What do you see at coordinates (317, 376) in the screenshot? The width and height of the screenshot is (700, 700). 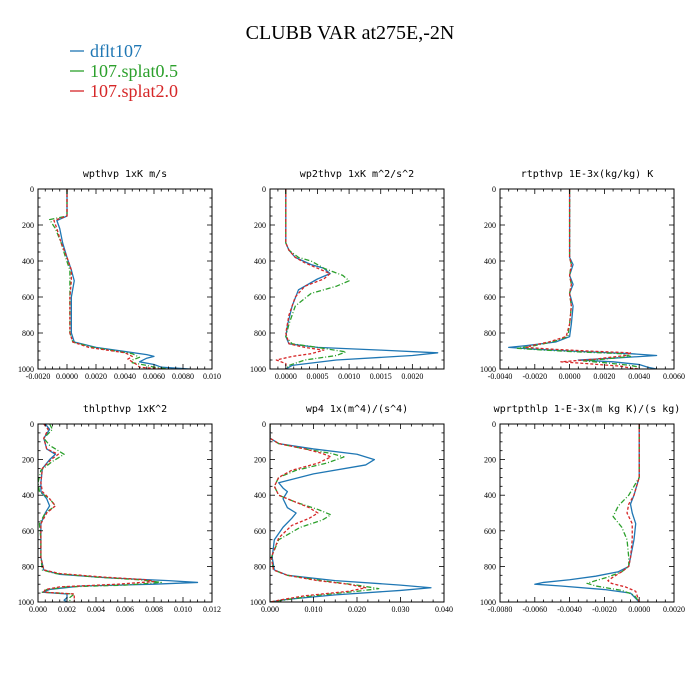 I see `x-tick-label: 0.0005` at bounding box center [317, 376].